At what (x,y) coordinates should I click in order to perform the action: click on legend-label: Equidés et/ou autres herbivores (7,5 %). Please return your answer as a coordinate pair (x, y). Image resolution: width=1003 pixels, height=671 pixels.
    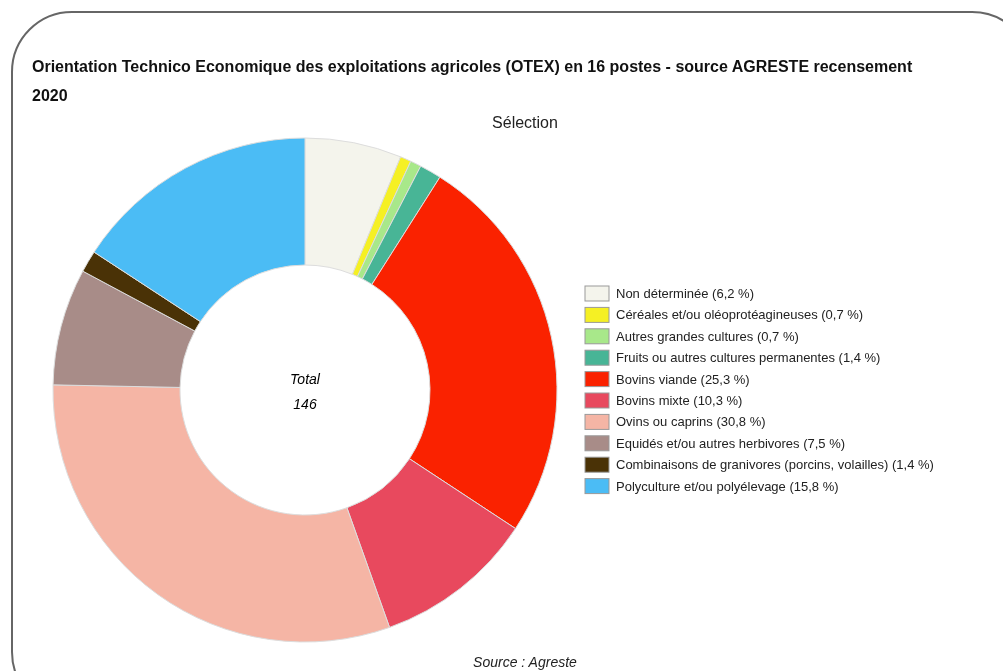
    Looking at the image, I should click on (731, 443).